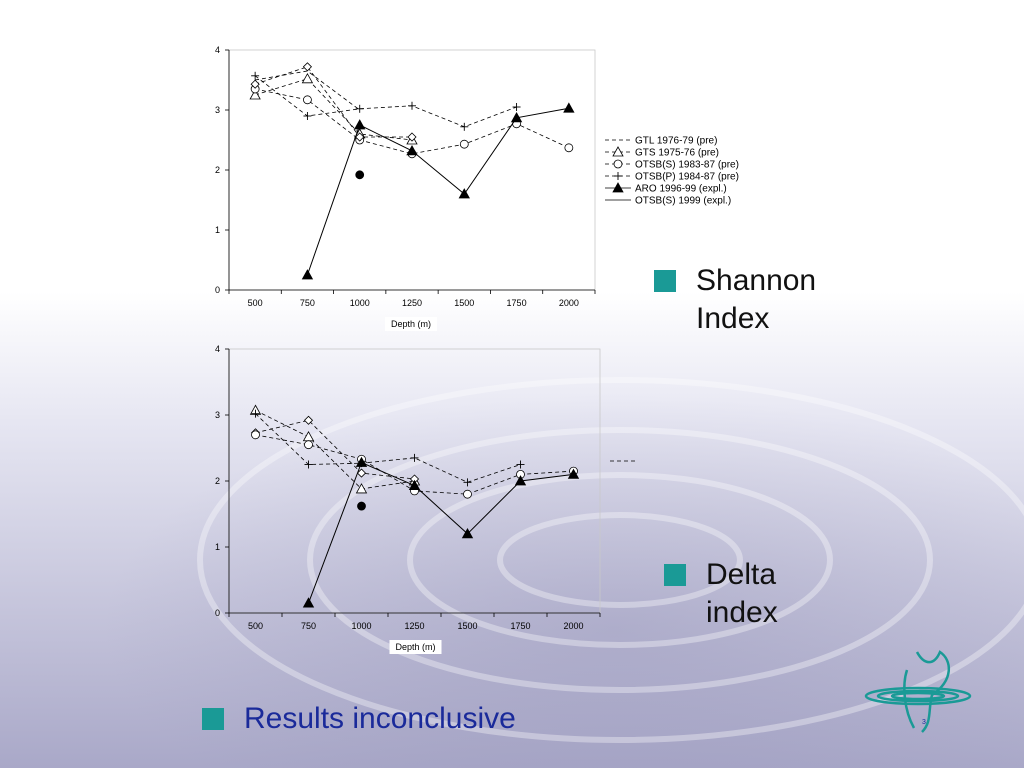 The height and width of the screenshot is (768, 1024). What do you see at coordinates (733, 318) in the screenshot?
I see `bullet-text-line: Index` at bounding box center [733, 318].